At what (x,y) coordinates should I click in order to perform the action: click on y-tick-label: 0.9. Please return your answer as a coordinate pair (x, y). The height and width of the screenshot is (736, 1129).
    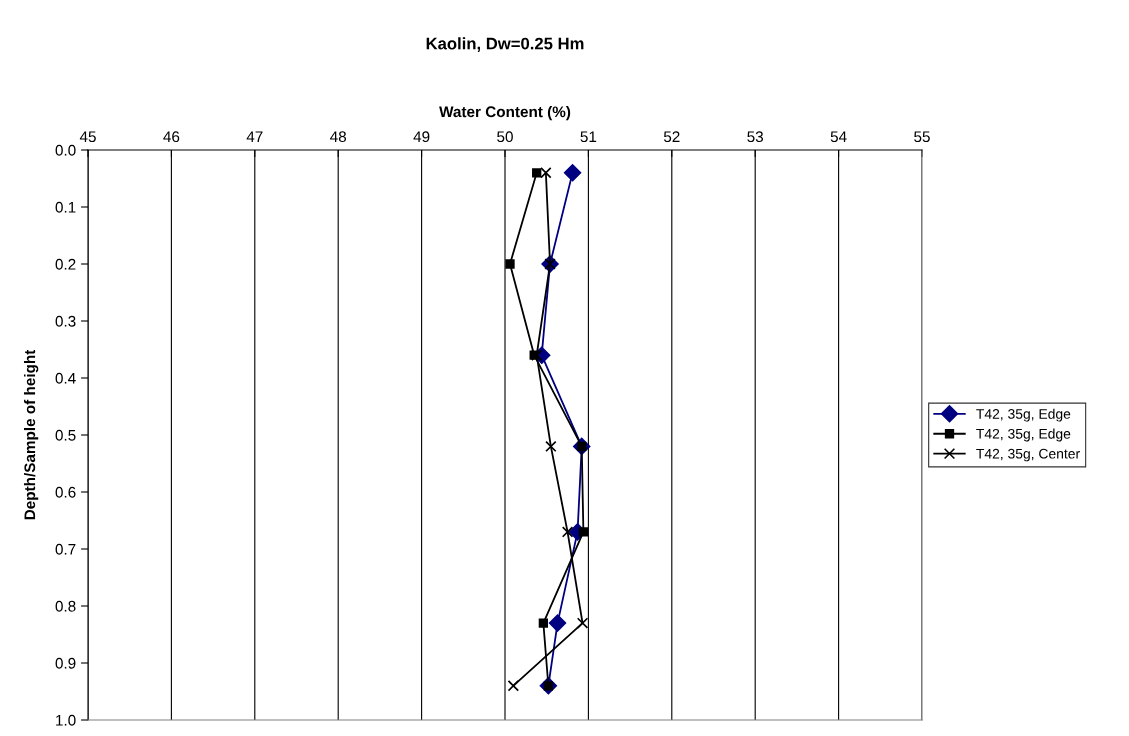
    Looking at the image, I should click on (65, 663).